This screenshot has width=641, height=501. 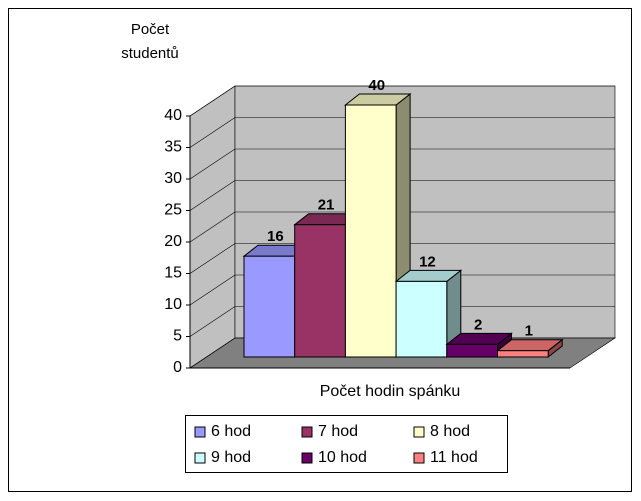 What do you see at coordinates (173, 115) in the screenshot?
I see `y-tick-label: 40` at bounding box center [173, 115].